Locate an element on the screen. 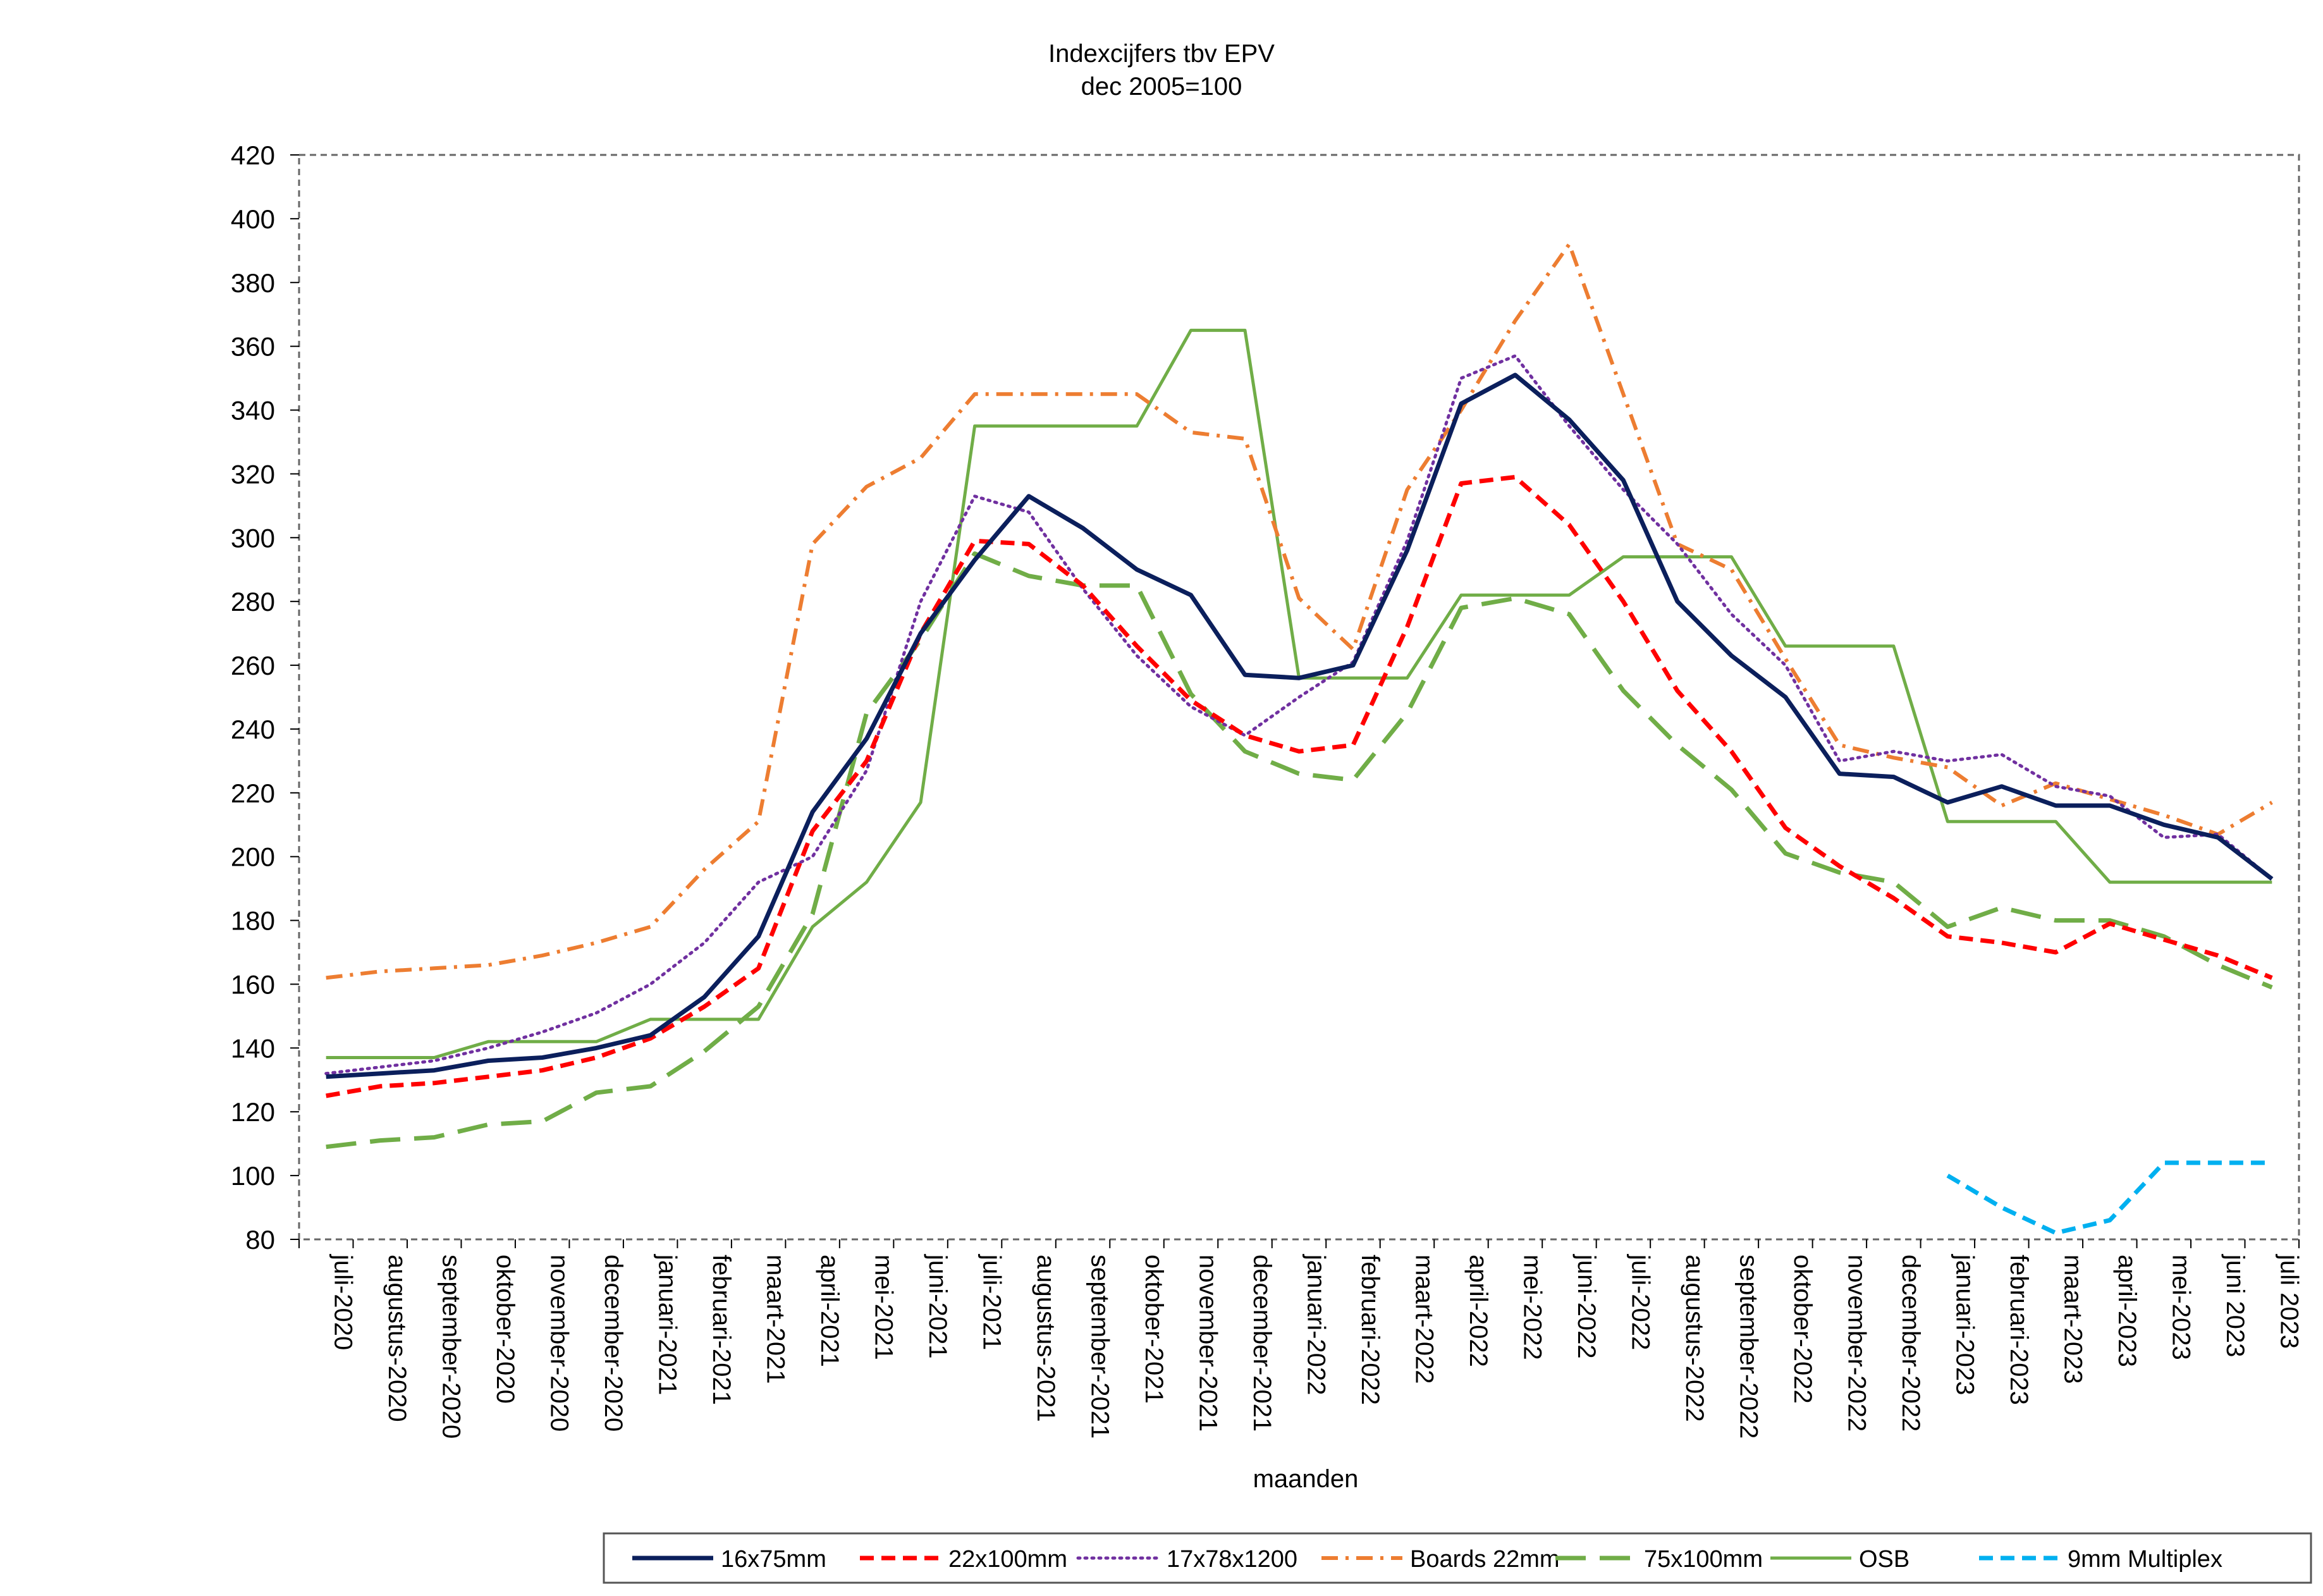 This screenshot has width=2323, height=1596. x-tick-label: augustus-2020 is located at coordinates (397, 1338).